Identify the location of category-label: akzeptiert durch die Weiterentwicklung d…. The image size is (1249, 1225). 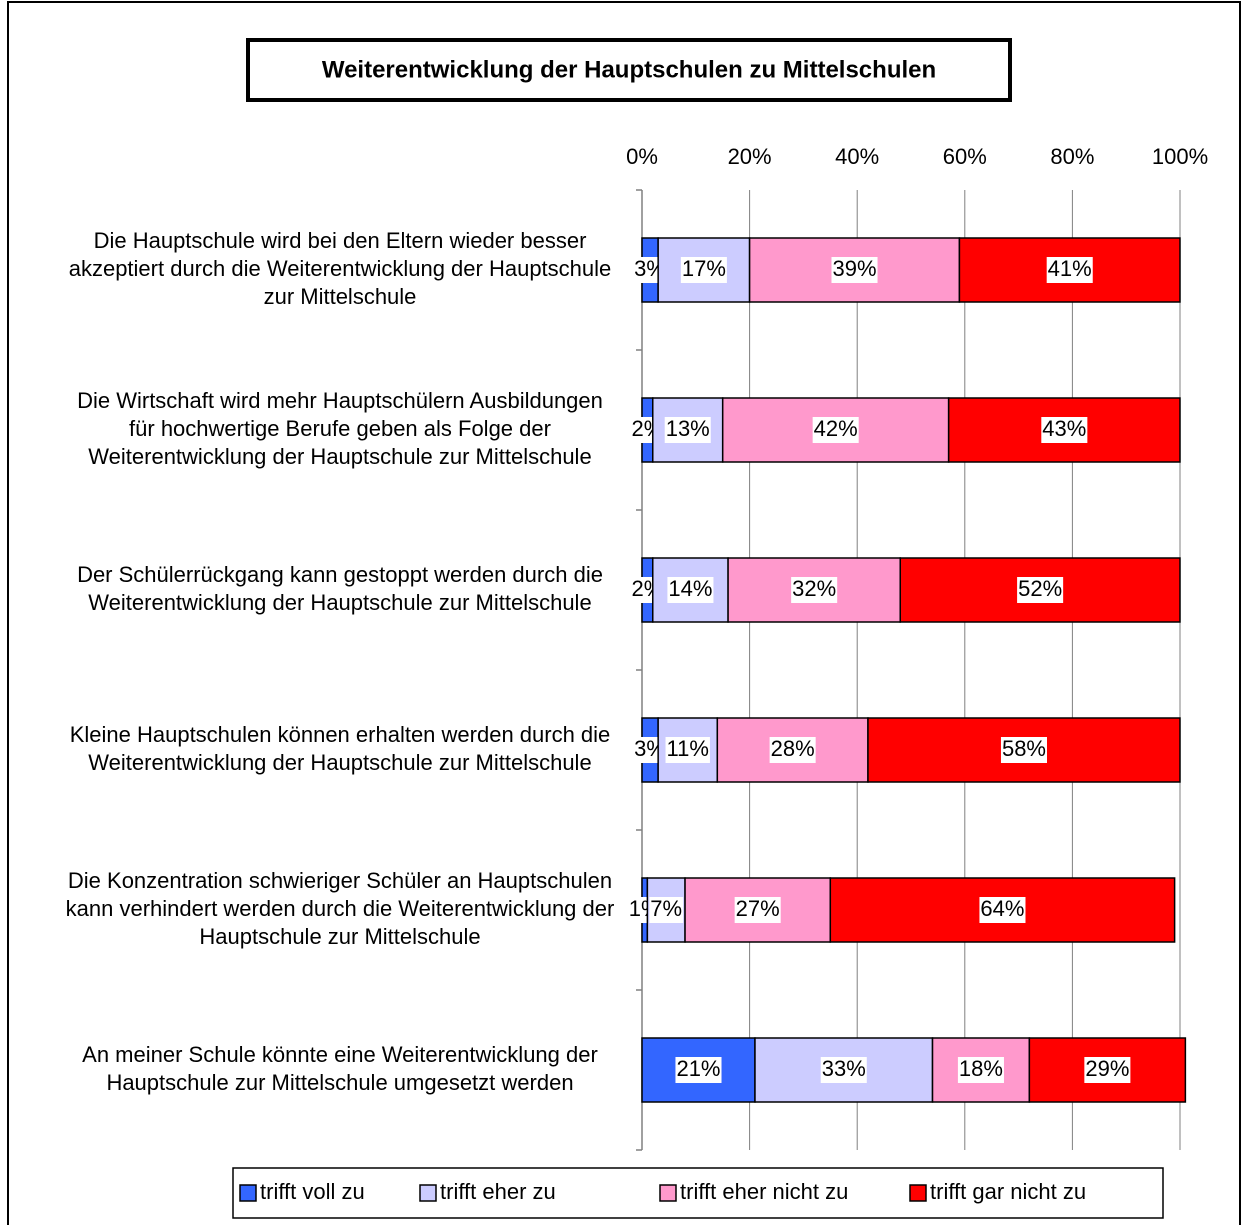
(340, 268).